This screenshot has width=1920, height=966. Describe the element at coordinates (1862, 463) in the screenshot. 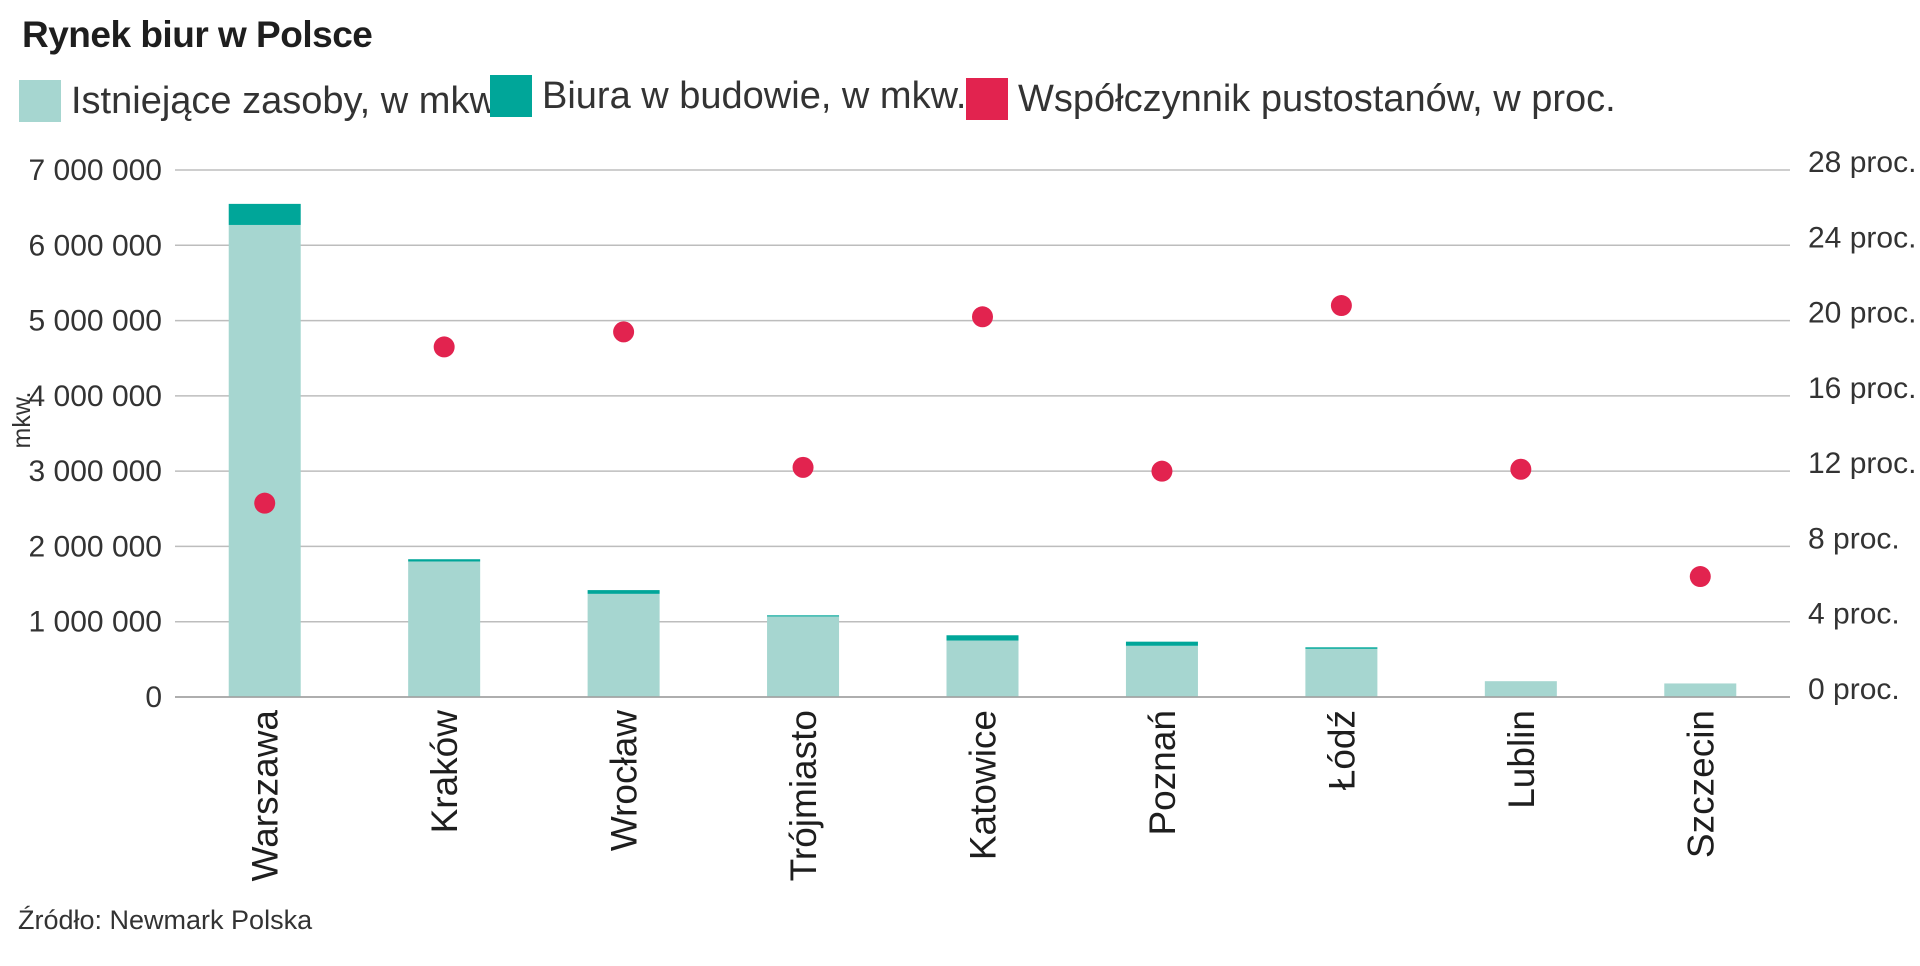

I see `y2-axis-tick-label: 12 proc.` at that location.